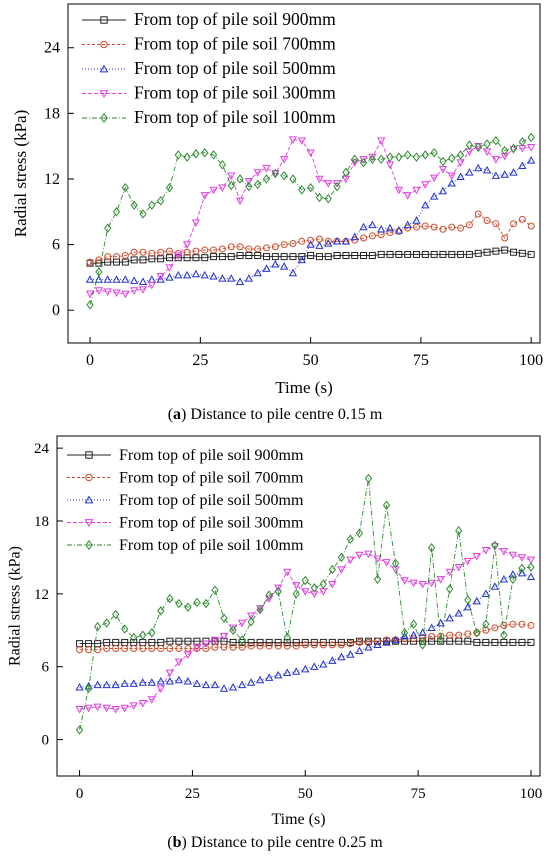 Image resolution: width=550 pixels, height=861 pixels. What do you see at coordinates (211, 455) in the screenshot?
I see `legend-label: From top of pile soil 900mm` at bounding box center [211, 455].